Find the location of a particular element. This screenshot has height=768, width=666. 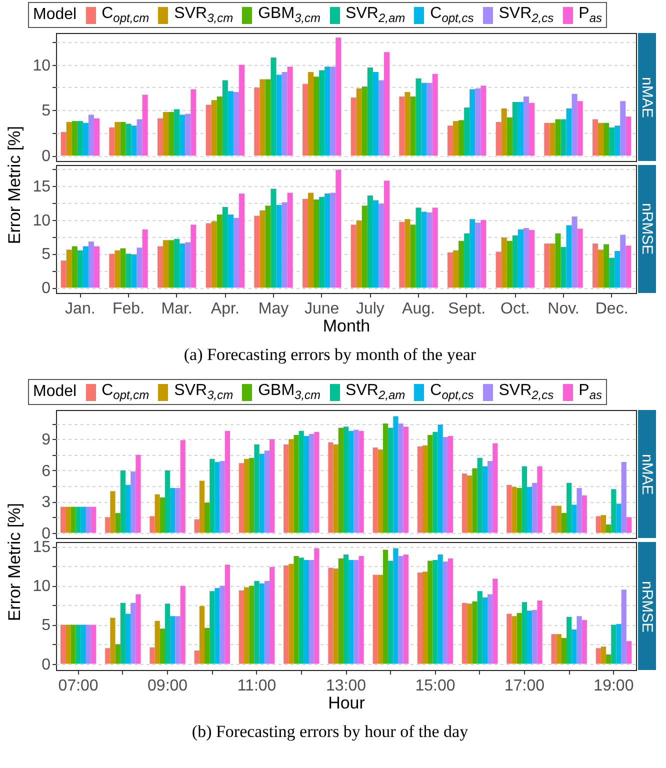

x-tick-label: Mar. is located at coordinates (176, 309).